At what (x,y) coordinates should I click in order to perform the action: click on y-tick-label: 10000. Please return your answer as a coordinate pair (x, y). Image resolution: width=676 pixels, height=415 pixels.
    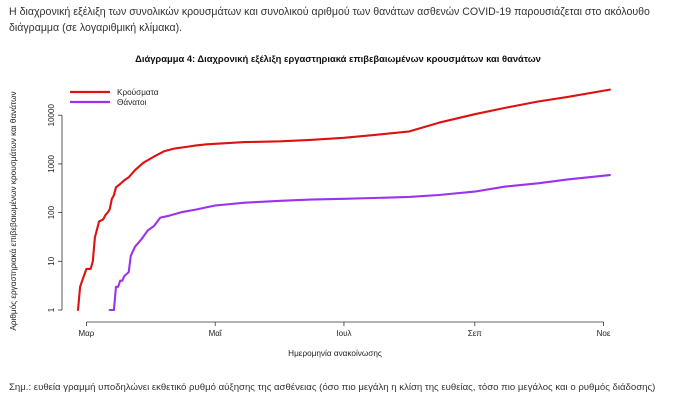
    Looking at the image, I should click on (51, 115).